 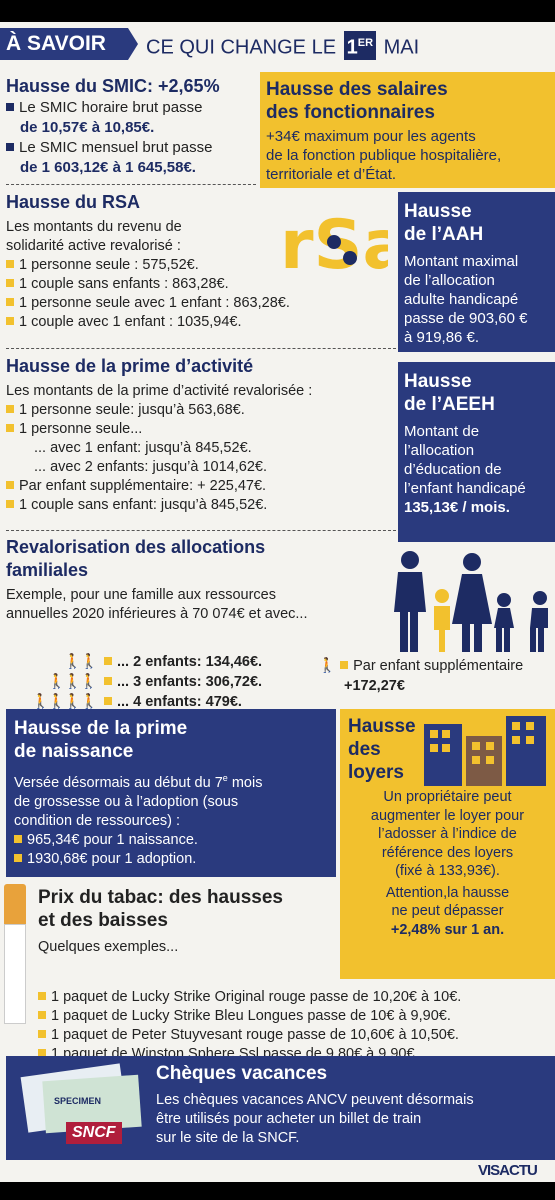 What do you see at coordinates (113, 86) in the screenshot?
I see `smic-title: Hausse du SMIC: +2,65%` at bounding box center [113, 86].